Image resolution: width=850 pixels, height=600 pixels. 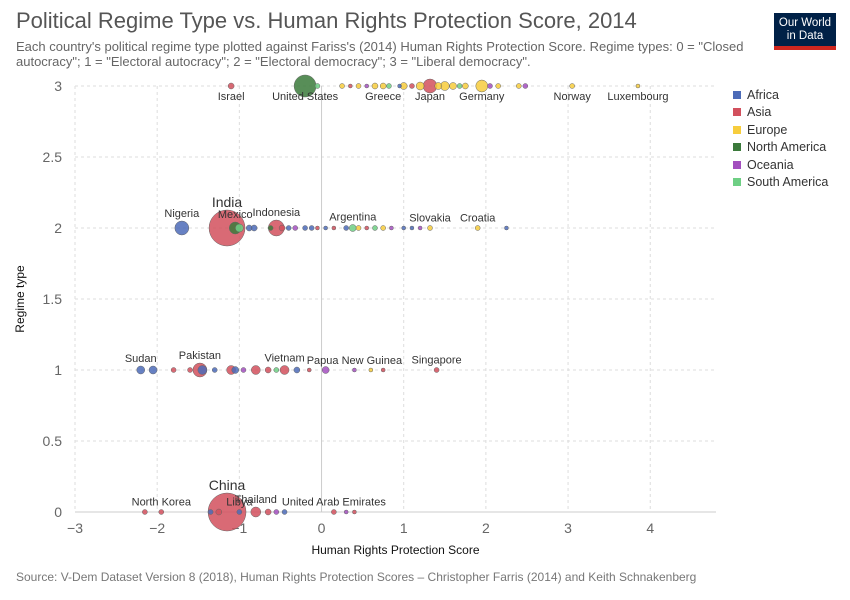 What do you see at coordinates (58, 86) in the screenshot?
I see `y-tick-label: 3` at bounding box center [58, 86].